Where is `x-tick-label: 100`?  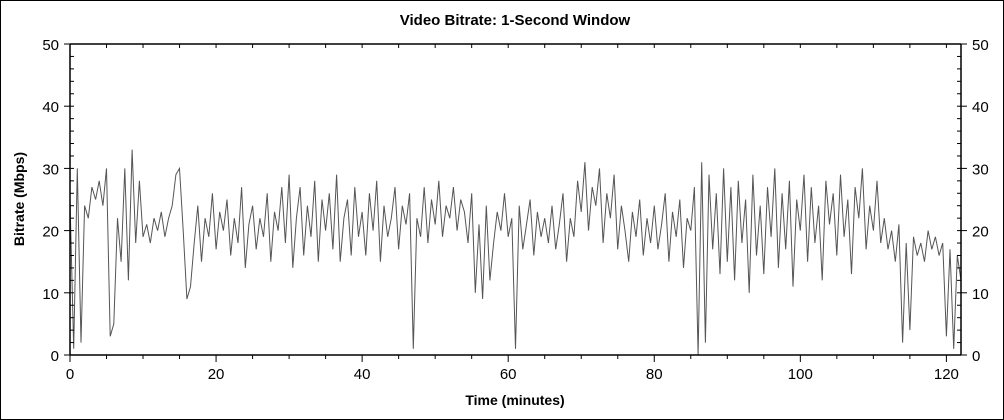
x-tick-label: 100 is located at coordinates (800, 374).